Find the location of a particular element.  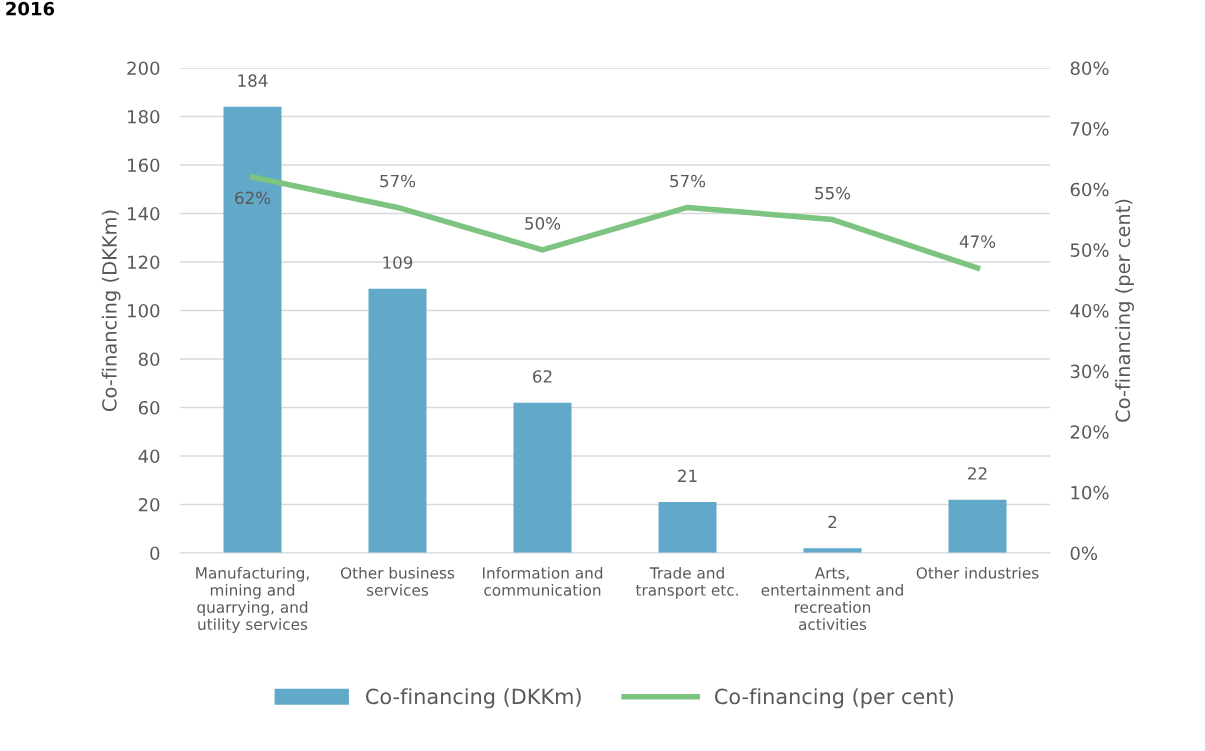

y-tick-label: 140 is located at coordinates (144, 213).